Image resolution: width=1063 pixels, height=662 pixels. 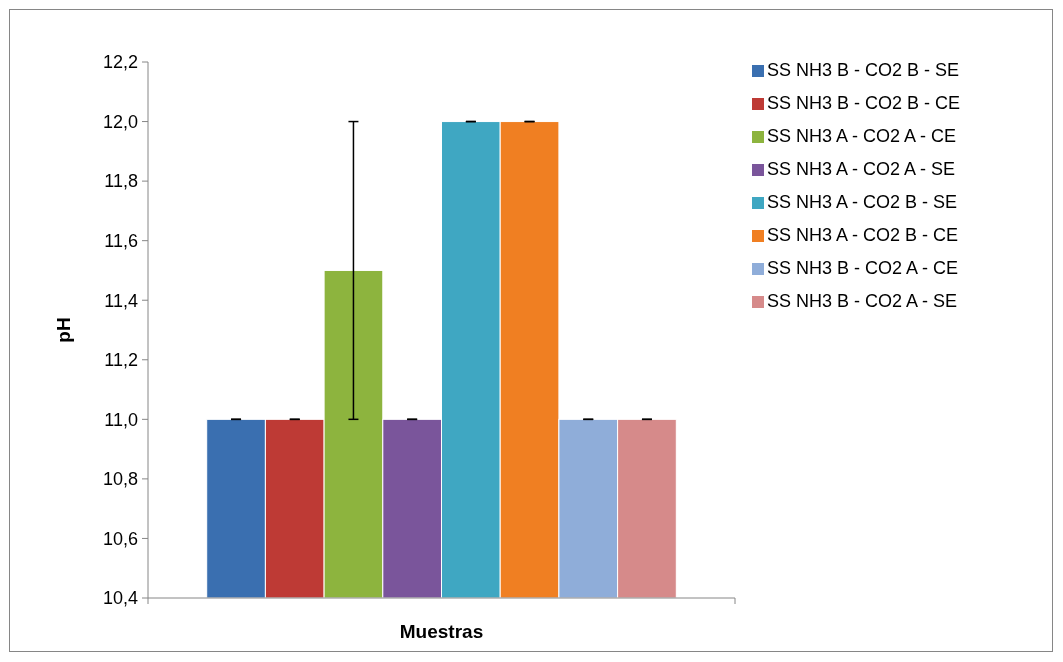 I want to click on legend-label: SS NH3 A - CO2 B - SE, so click(x=862, y=202).